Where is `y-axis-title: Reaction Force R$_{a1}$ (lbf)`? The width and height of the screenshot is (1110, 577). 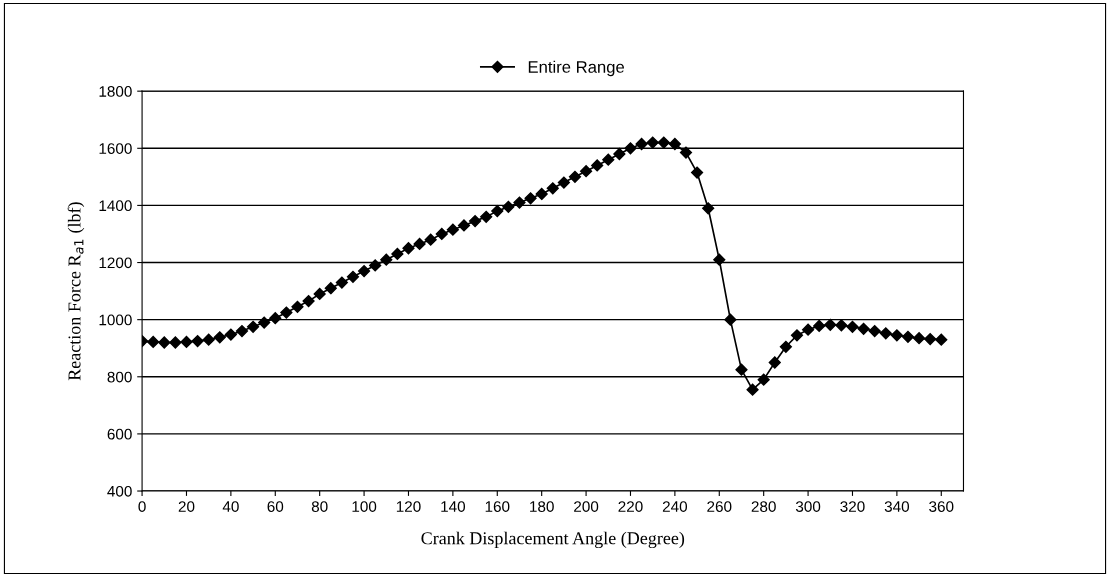 y-axis-title: Reaction Force R$_{a1}$ (lbf) is located at coordinates (76, 291).